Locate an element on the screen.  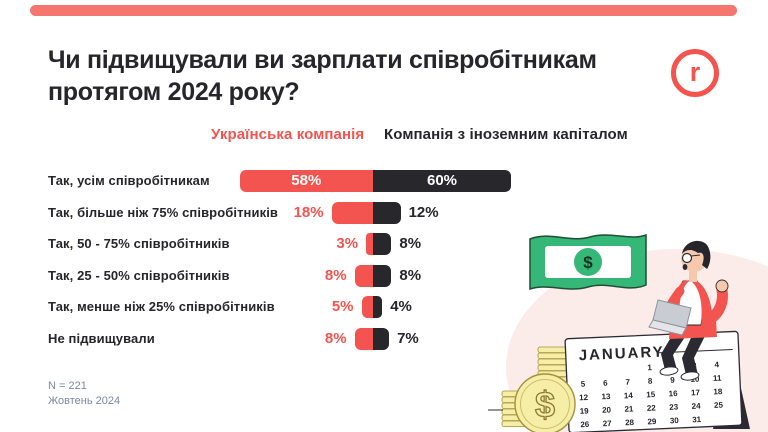
brand-logo-letter: r is located at coordinates (695, 71).